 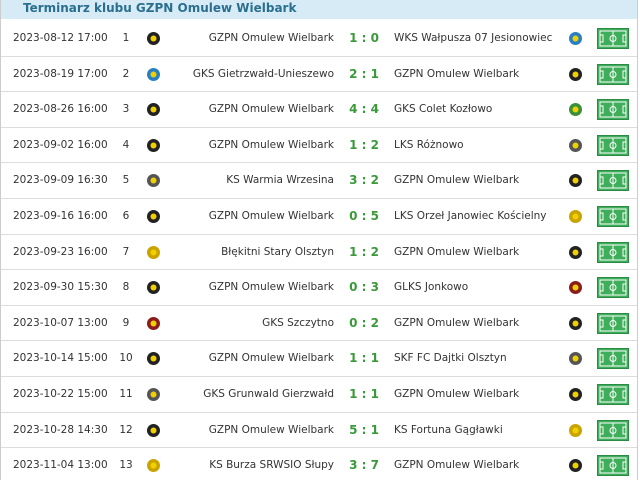 I want to click on score: 5 : 1, so click(x=364, y=429).